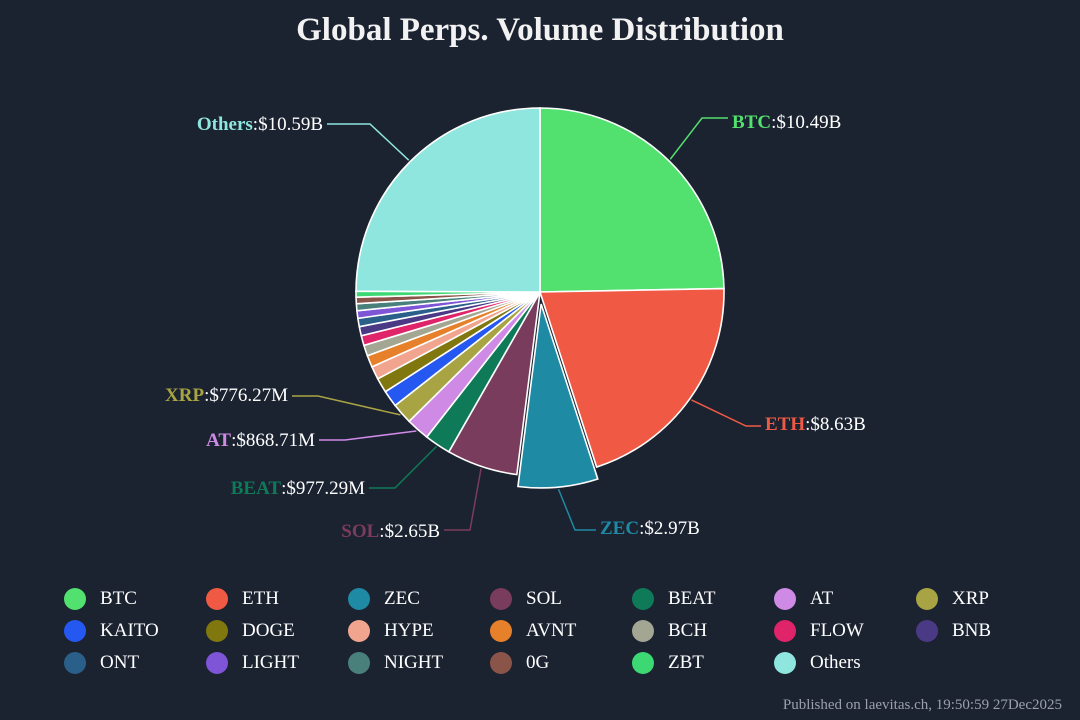 The width and height of the screenshot is (1080, 720). I want to click on legend-label-night: NIGHT, so click(414, 662).